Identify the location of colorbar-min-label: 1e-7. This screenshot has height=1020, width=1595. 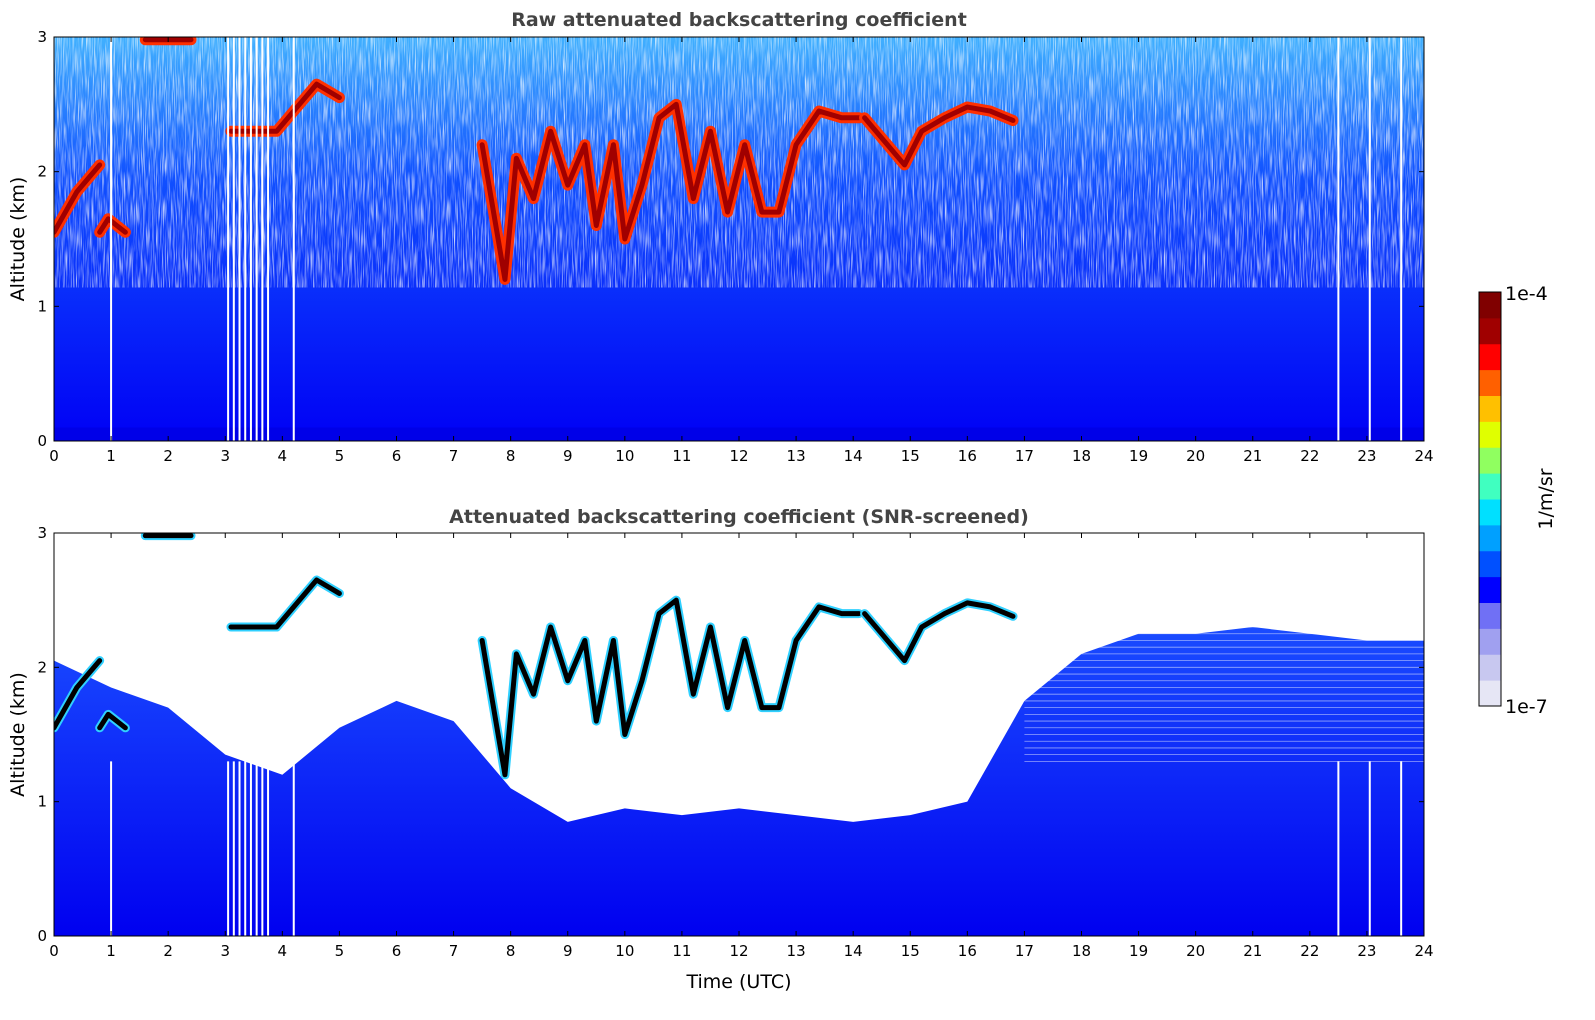
(1526, 707).